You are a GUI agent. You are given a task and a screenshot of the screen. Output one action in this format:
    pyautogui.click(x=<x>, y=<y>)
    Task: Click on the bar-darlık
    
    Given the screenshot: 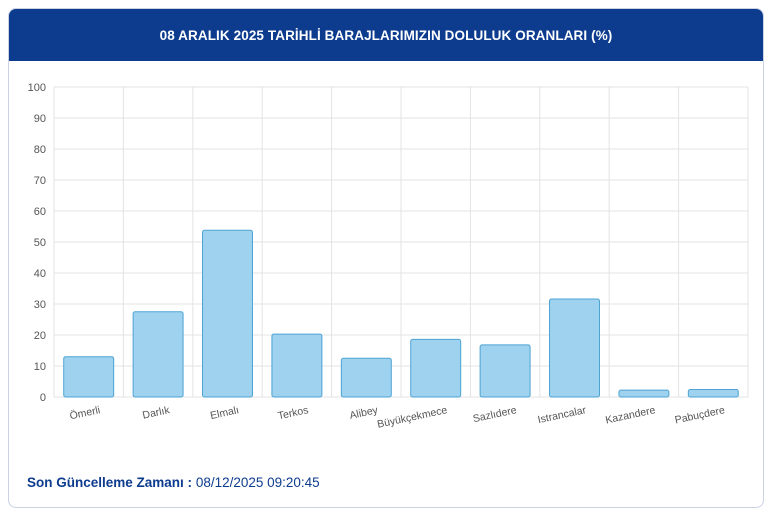 What is the action you would take?
    pyautogui.click(x=158, y=354)
    